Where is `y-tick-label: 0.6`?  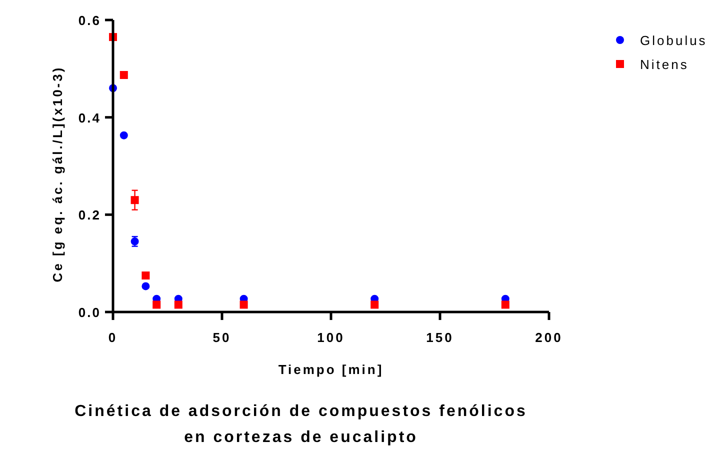 y-tick-label: 0.6 is located at coordinates (89, 20).